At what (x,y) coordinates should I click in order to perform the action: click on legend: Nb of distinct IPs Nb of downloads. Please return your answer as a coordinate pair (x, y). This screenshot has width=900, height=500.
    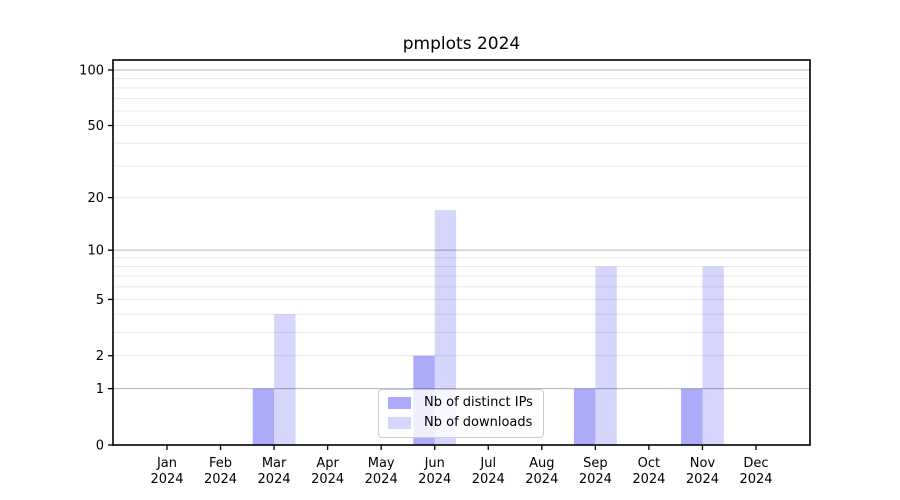
    Looking at the image, I should click on (461, 413).